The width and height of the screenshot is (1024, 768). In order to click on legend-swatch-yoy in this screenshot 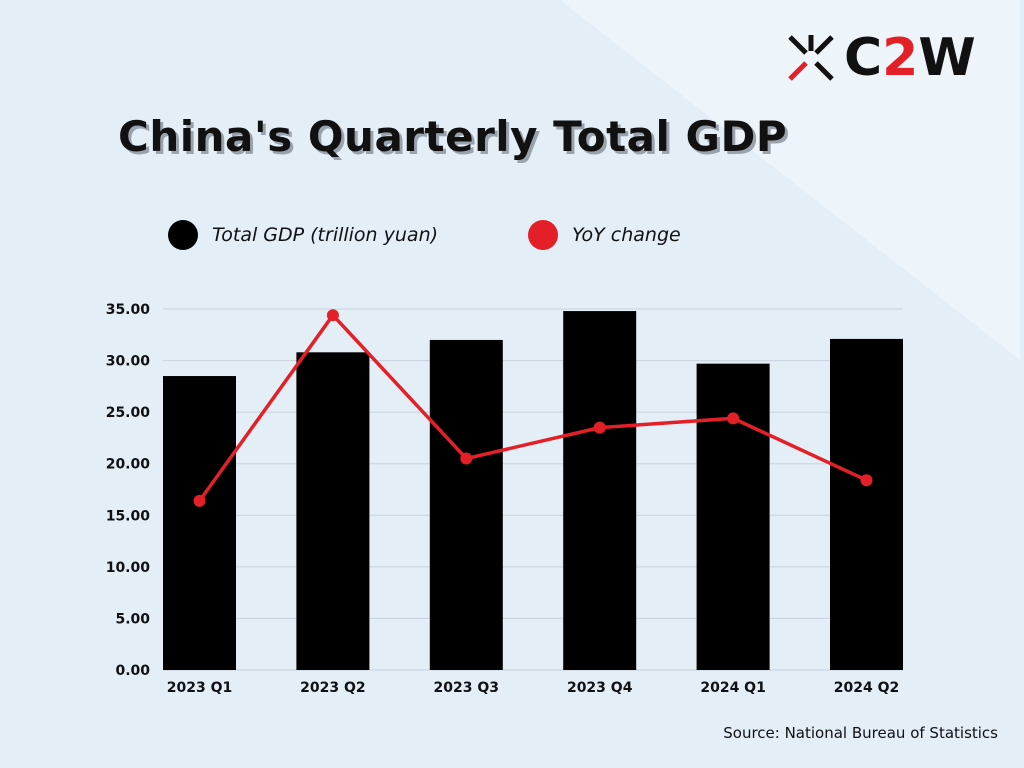, I will do `click(543, 235)`.